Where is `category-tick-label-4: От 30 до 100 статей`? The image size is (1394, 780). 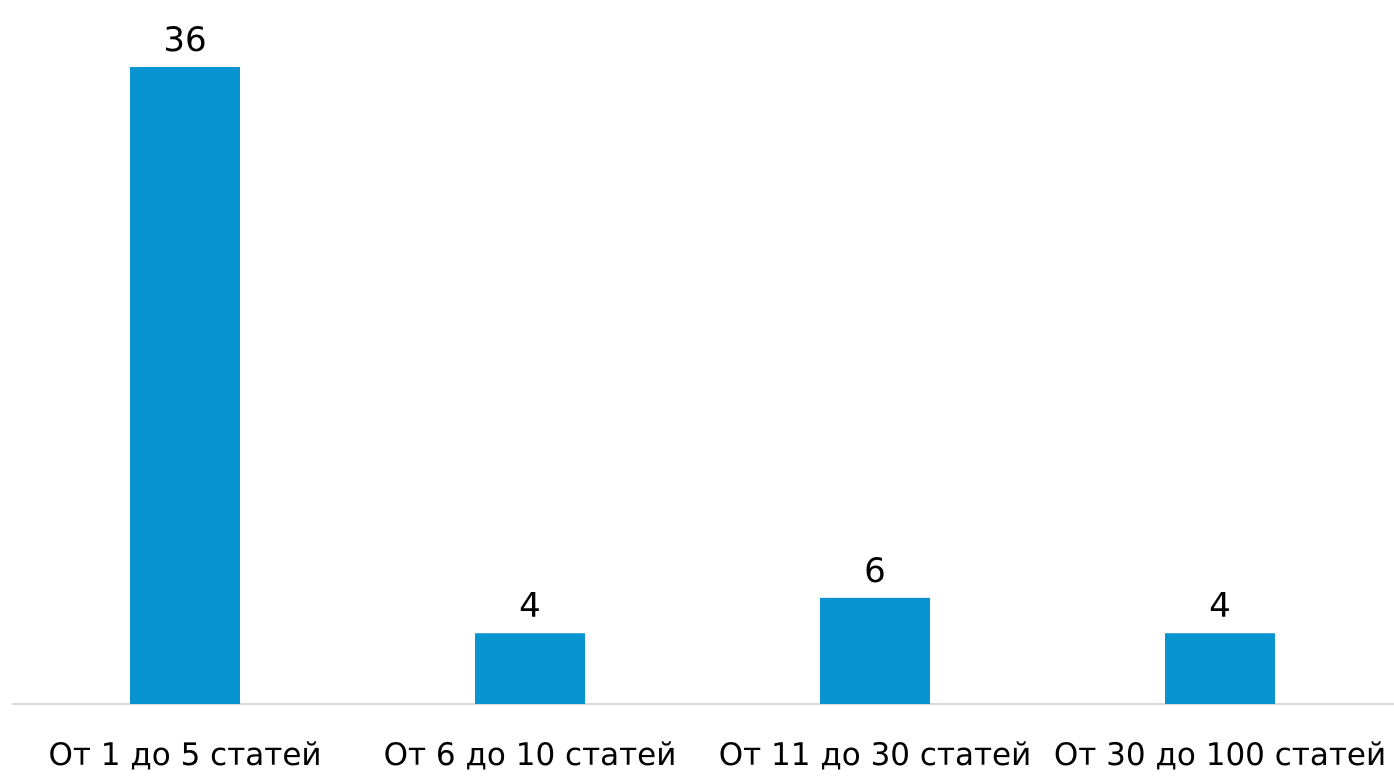 category-tick-label-4: От 30 до 100 статей is located at coordinates (1220, 755).